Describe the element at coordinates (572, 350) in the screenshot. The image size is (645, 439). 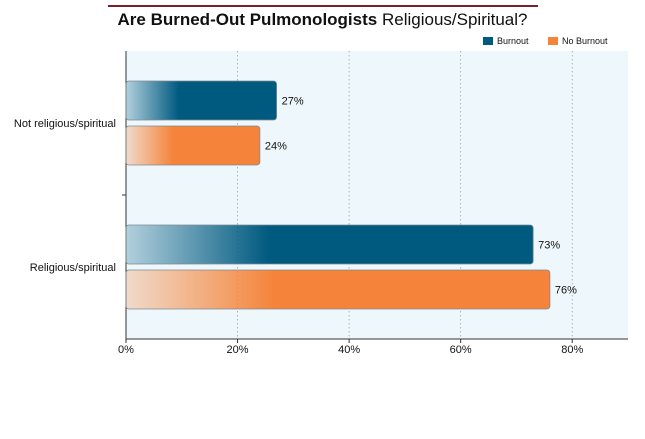
I see `x-tick-label-80: 80%` at that location.